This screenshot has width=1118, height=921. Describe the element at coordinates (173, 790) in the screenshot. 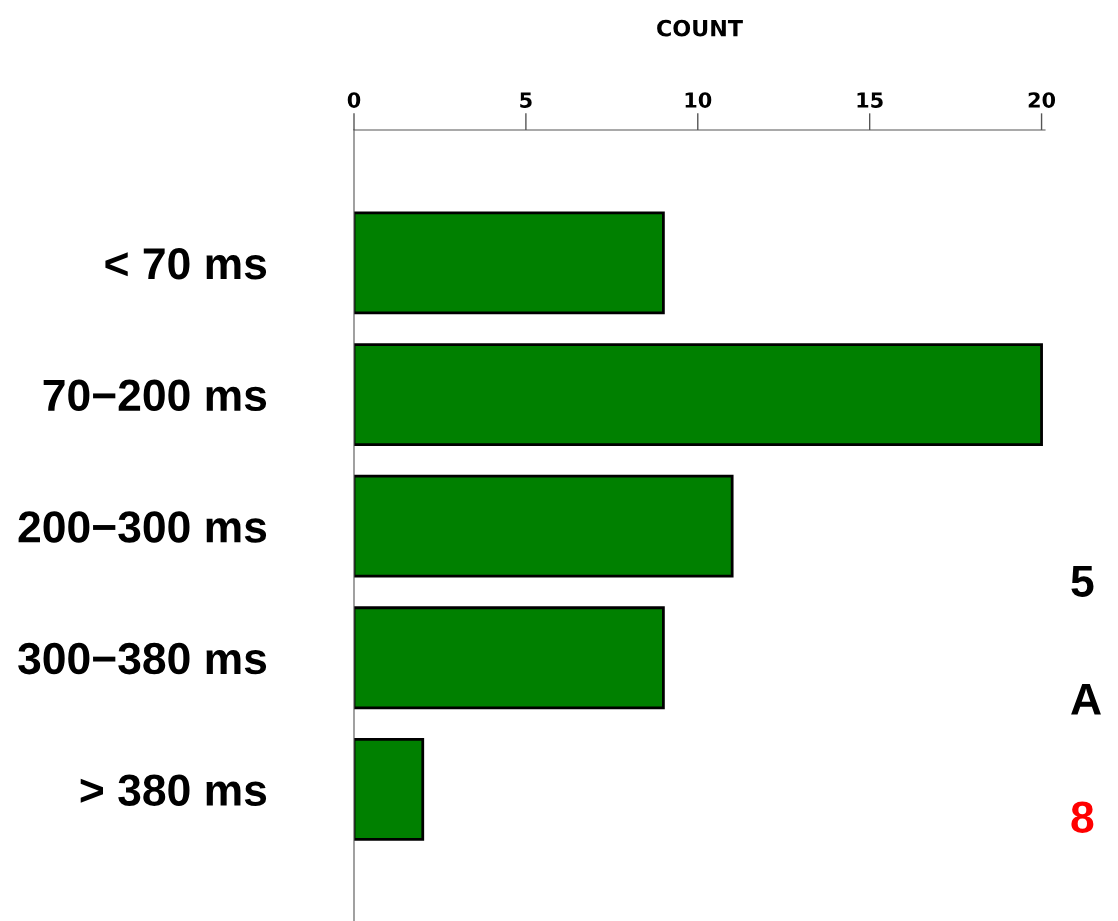

I see `y-tick-label: > 380 ms` at that location.